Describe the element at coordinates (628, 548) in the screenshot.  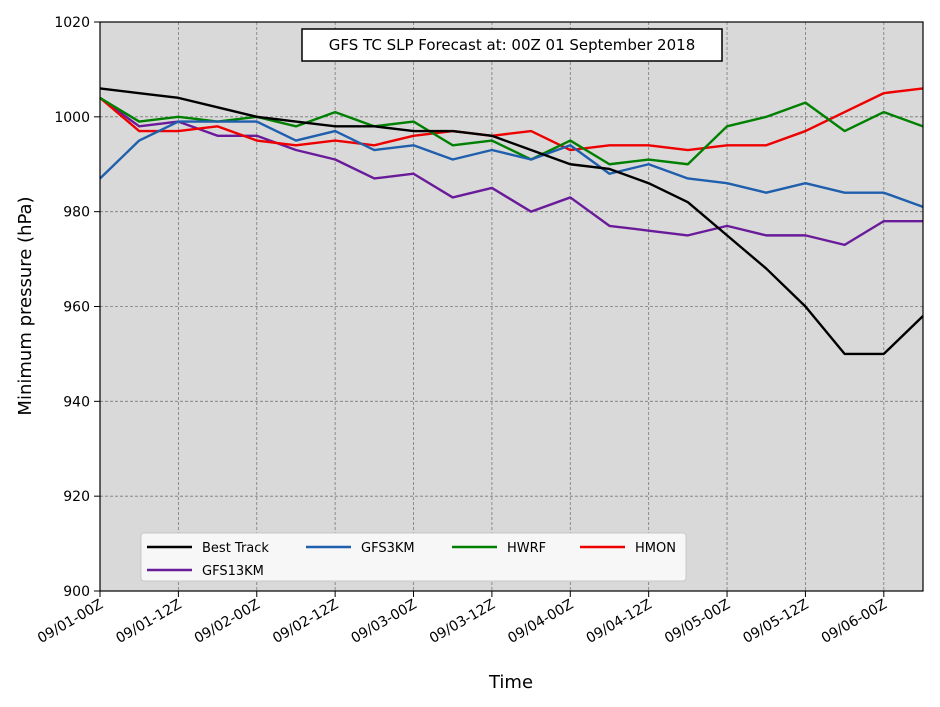
I see `legend-item: HMON` at that location.